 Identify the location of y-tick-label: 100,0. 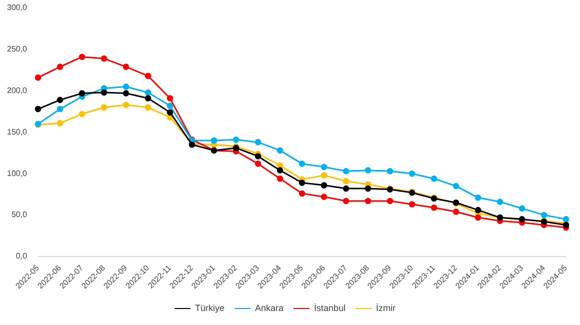
(17, 173).